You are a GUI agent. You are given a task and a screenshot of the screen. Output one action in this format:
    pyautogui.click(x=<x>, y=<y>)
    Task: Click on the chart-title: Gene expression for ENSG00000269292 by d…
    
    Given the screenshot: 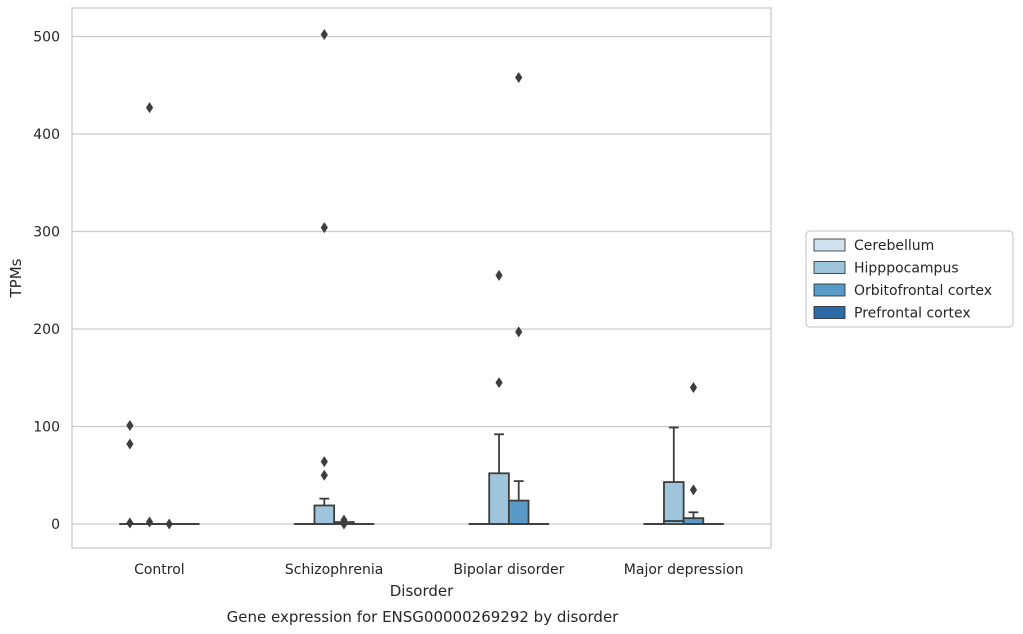 What is the action you would take?
    pyautogui.click(x=423, y=617)
    